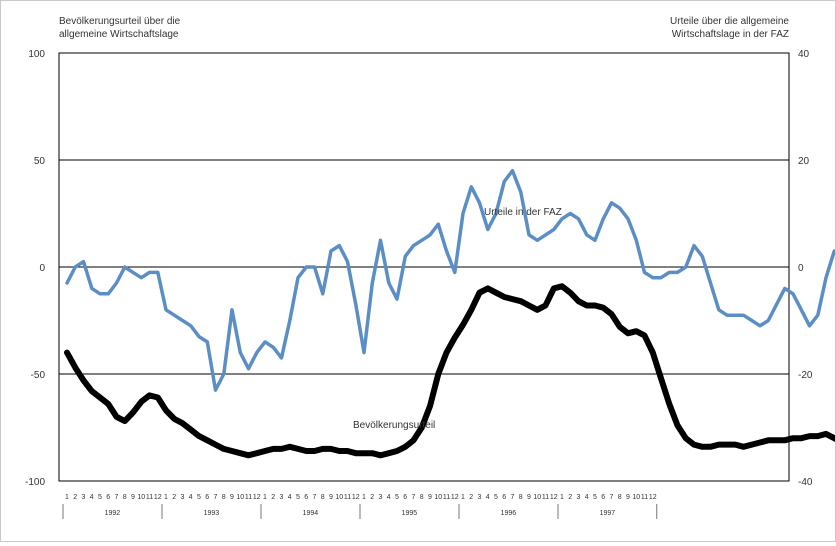 This screenshot has height=546, width=836. I want to click on y-right-tick-40: 40, so click(804, 54).